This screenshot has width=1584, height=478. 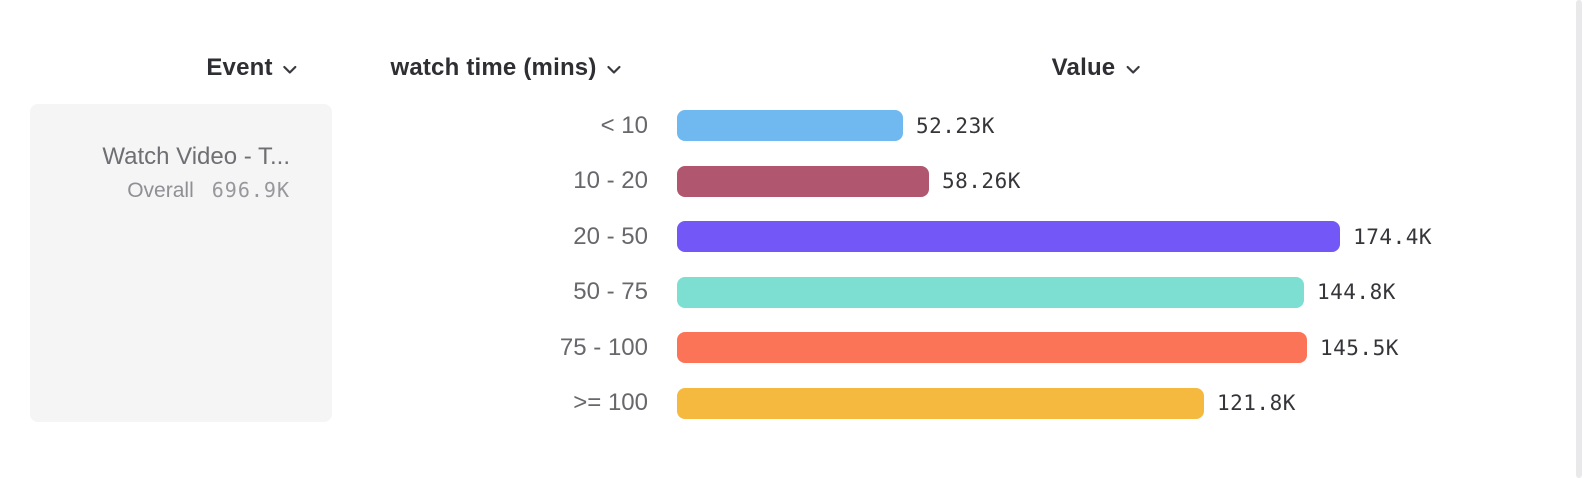 I want to click on bar-value-label: 121.8K, so click(x=1256, y=403).